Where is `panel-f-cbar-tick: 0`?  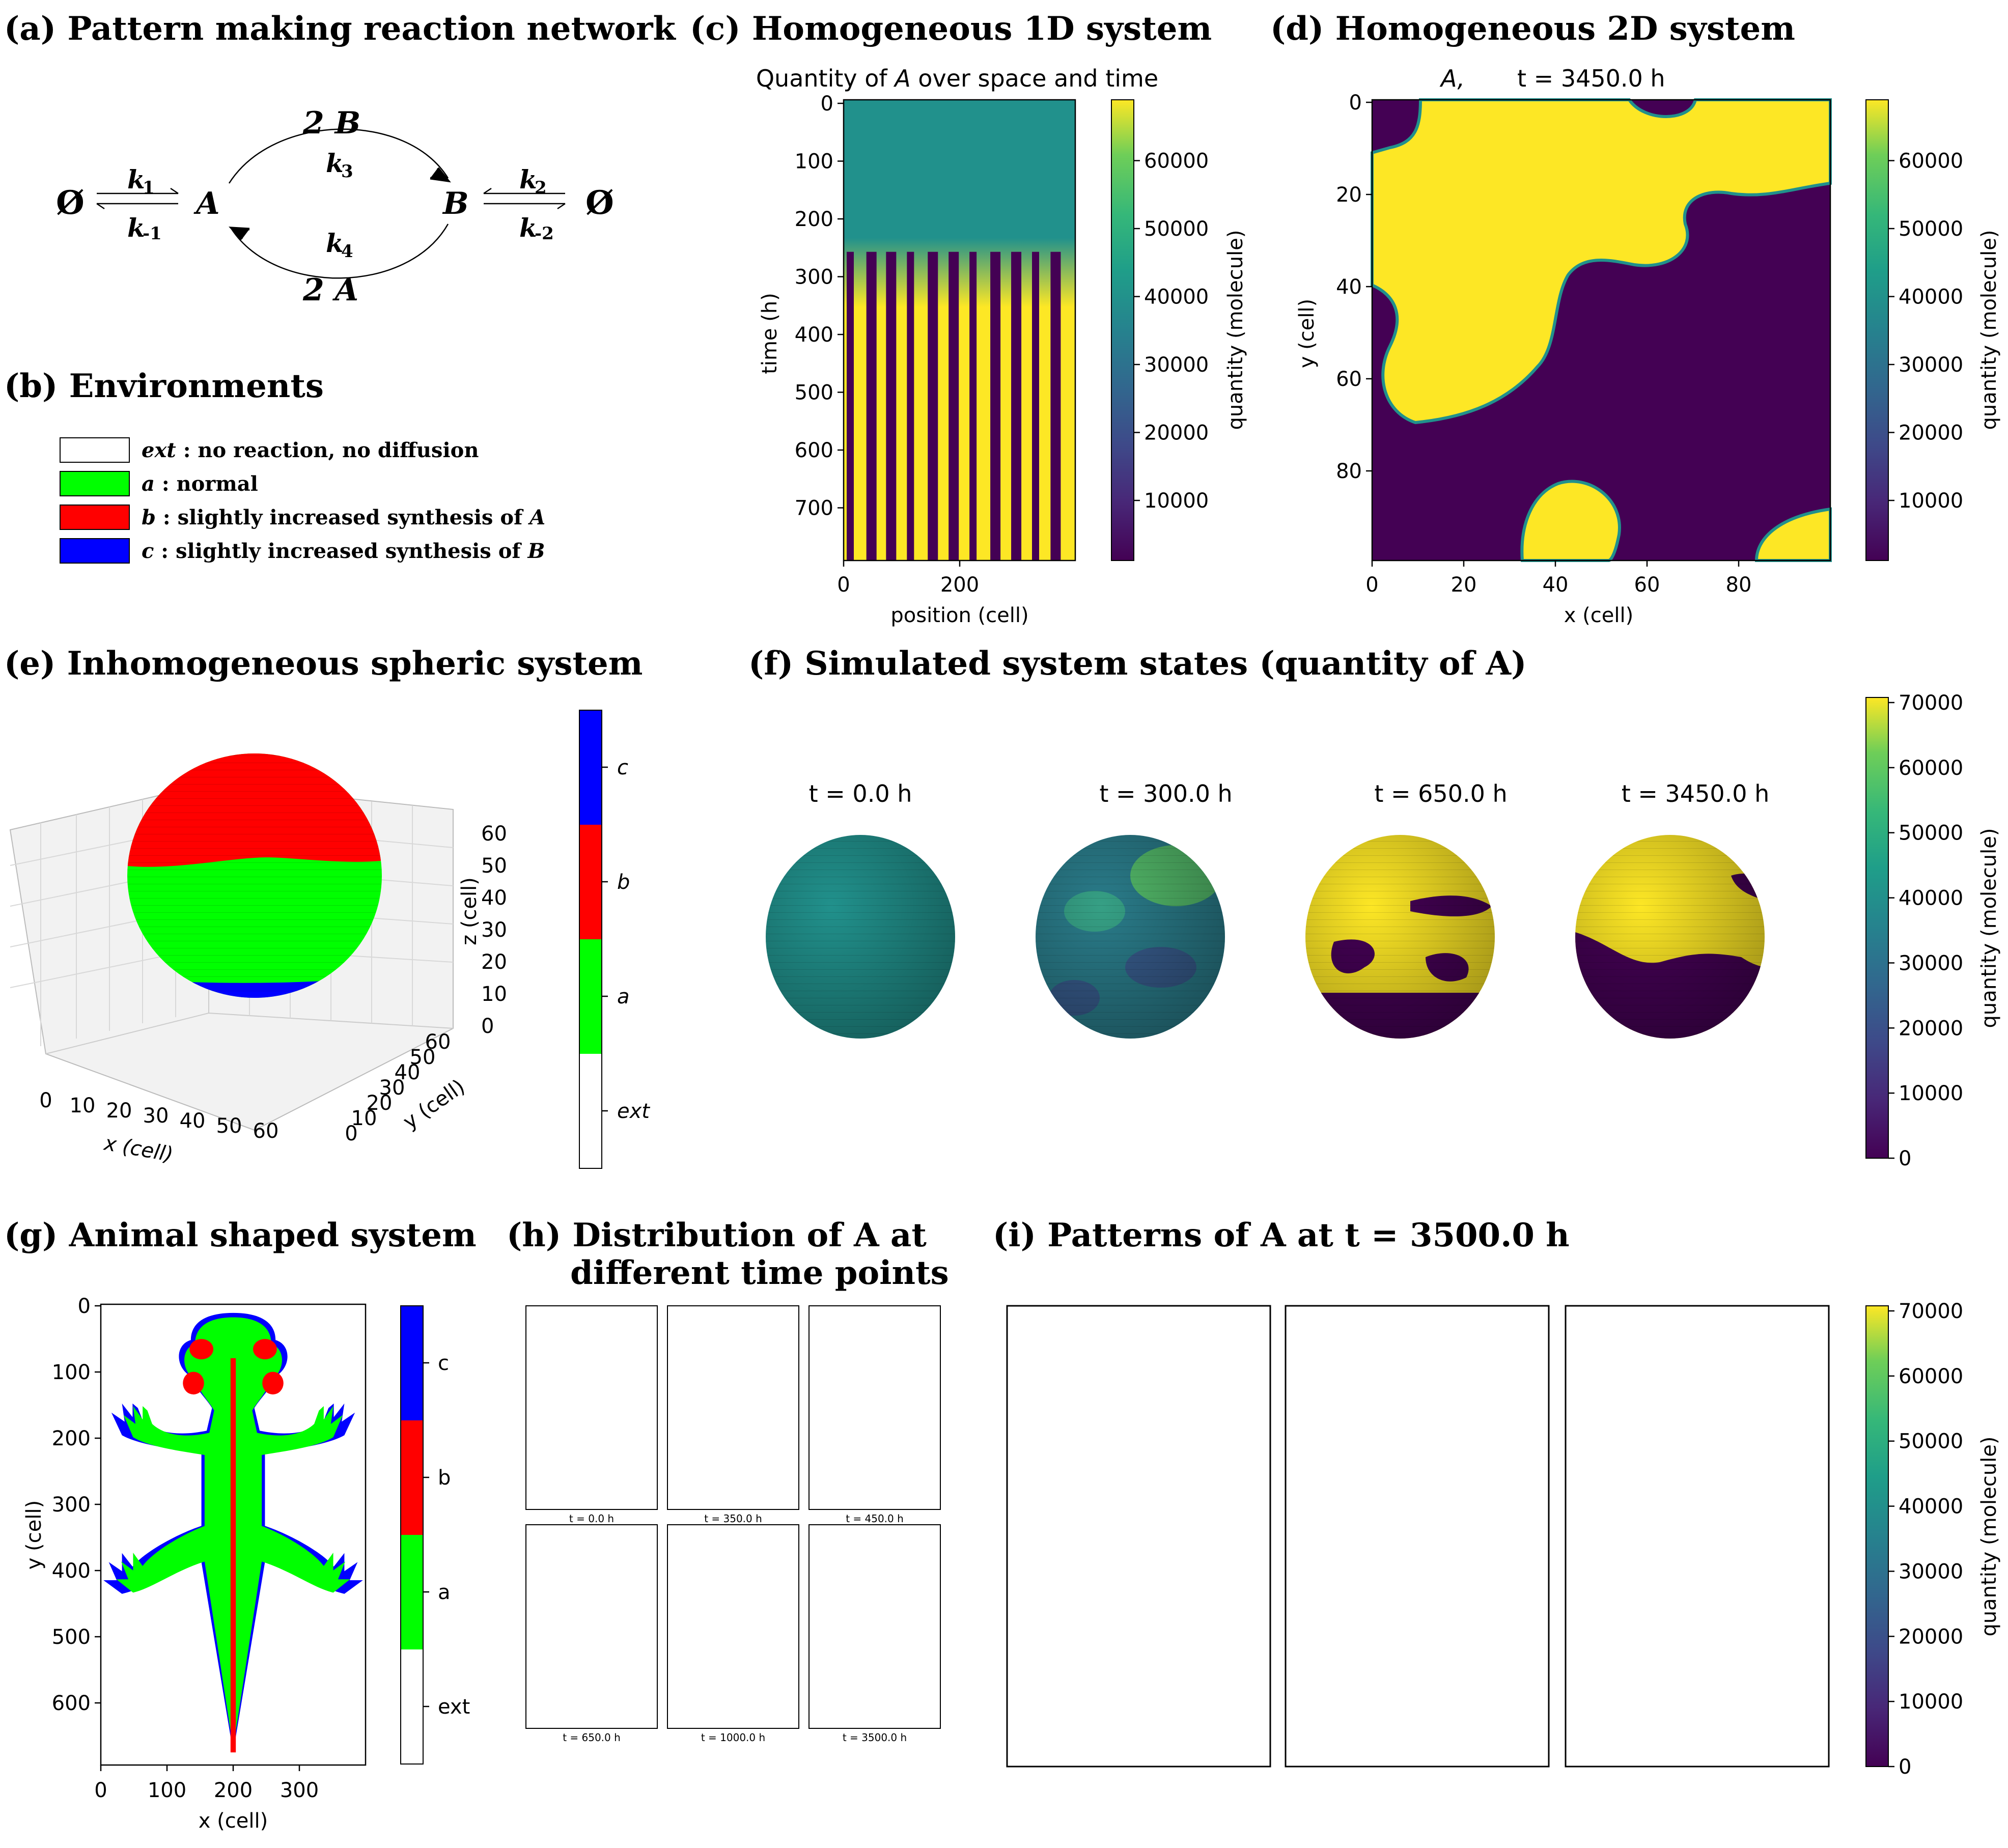
panel-f-cbar-tick: 0 is located at coordinates (1905, 1158).